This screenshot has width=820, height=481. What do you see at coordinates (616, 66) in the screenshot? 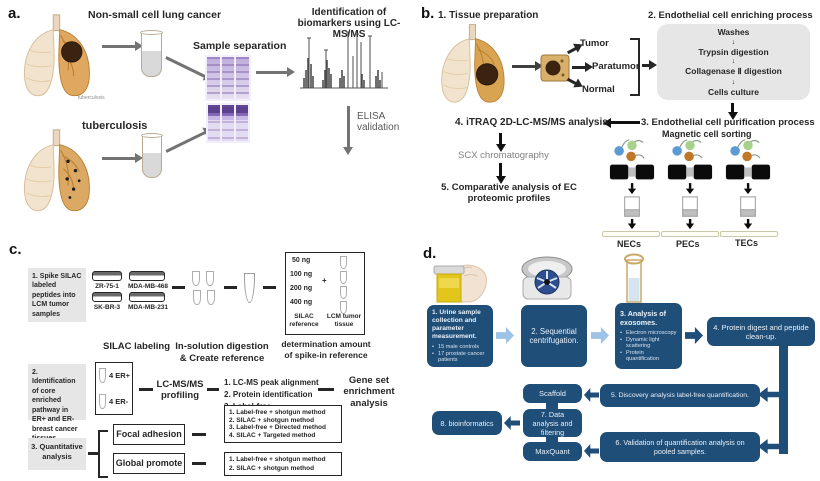
I see `label-paratumor: Paratumor` at bounding box center [616, 66].